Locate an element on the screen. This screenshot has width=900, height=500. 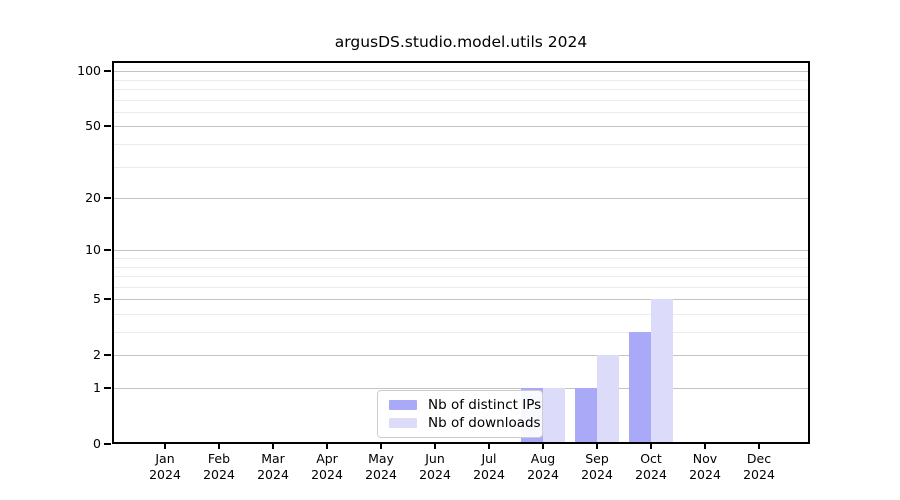
legend-label-downloads: Nb of downloads is located at coordinates (484, 423).